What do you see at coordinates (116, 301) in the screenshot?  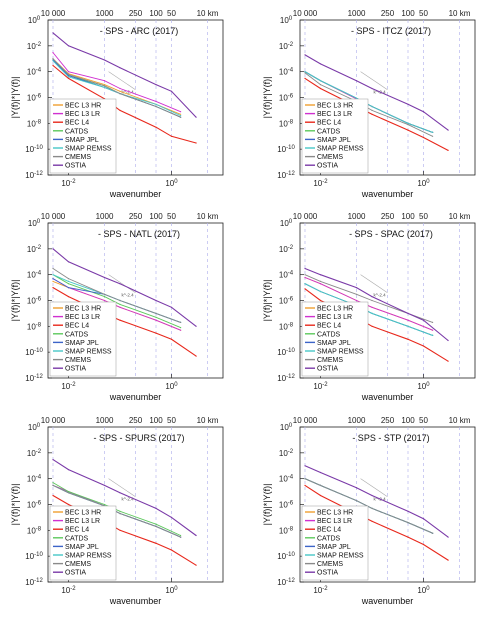 I see `series-line-catds` at bounding box center [116, 301].